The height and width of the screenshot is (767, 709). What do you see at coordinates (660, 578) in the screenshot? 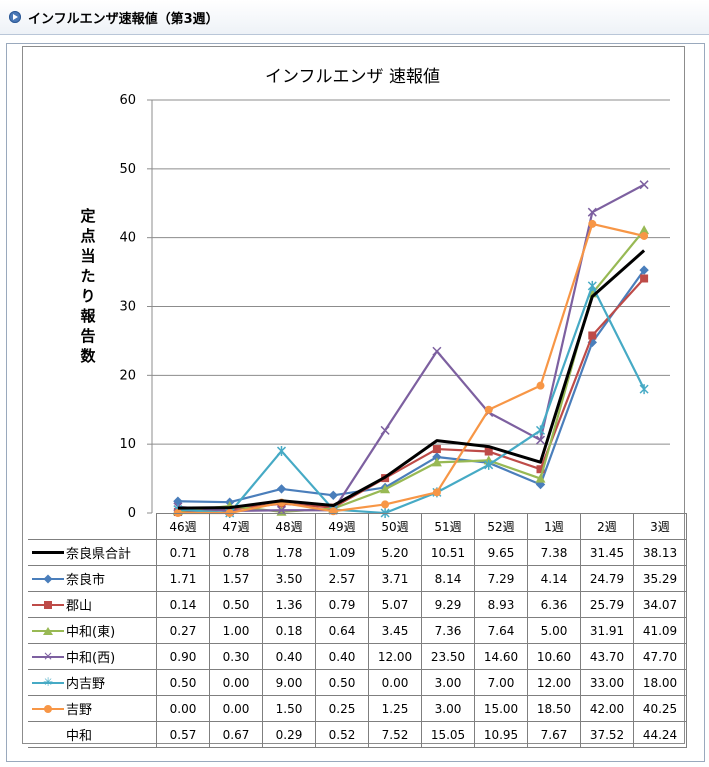
I see `data-label: 35.29` at bounding box center [660, 578].